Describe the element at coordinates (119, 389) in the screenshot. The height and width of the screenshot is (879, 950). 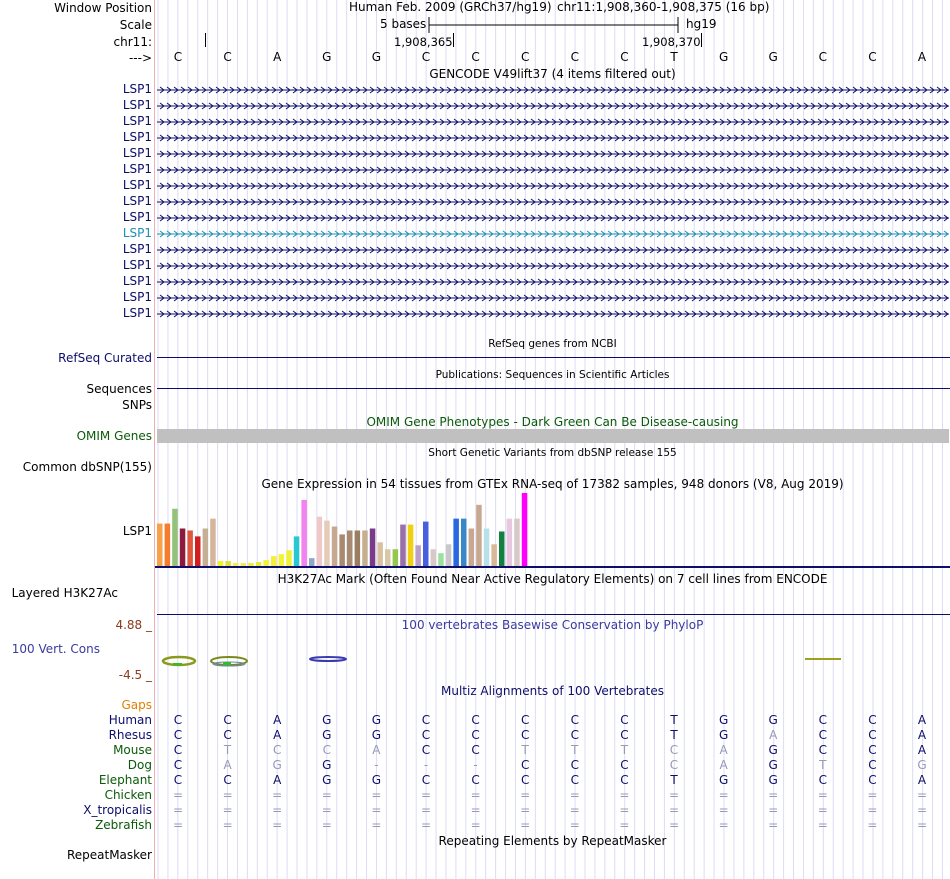
I see `publications-label: Sequences` at that location.